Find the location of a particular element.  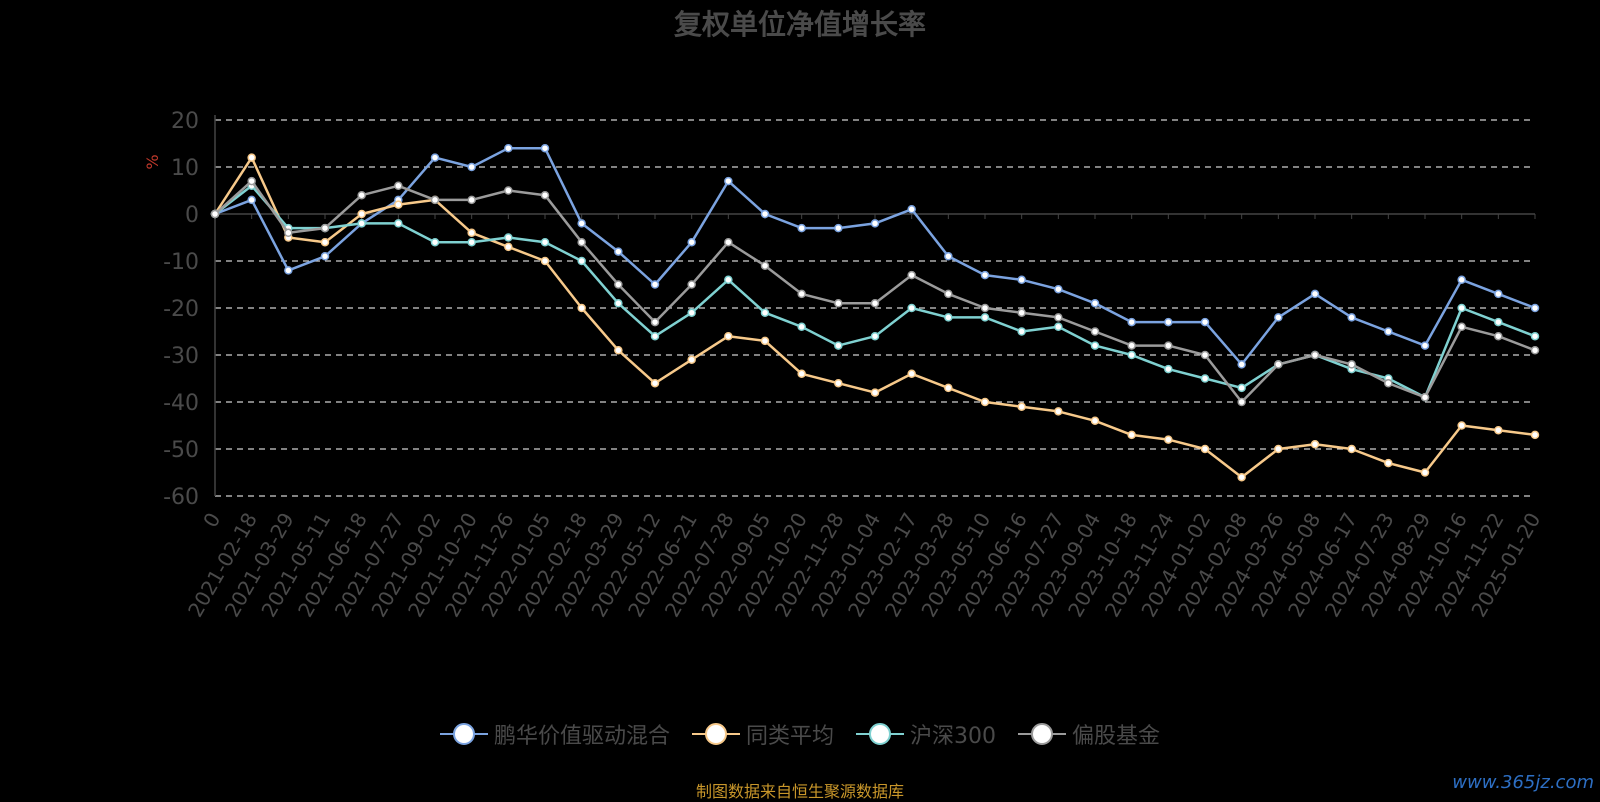

y-axis-label: % is located at coordinates (152, 161).